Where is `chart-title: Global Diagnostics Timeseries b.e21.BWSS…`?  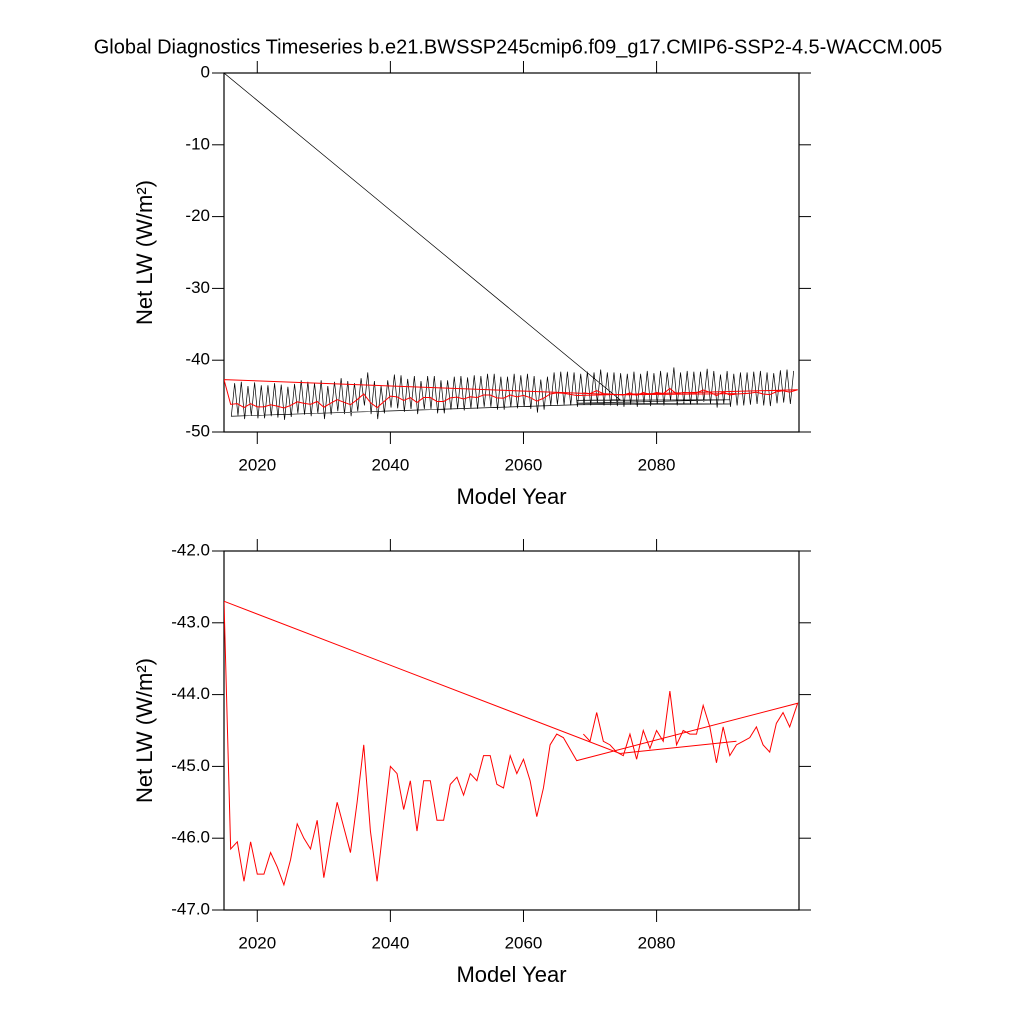 chart-title: Global Diagnostics Timeseries b.e21.BWSS… is located at coordinates (518, 47).